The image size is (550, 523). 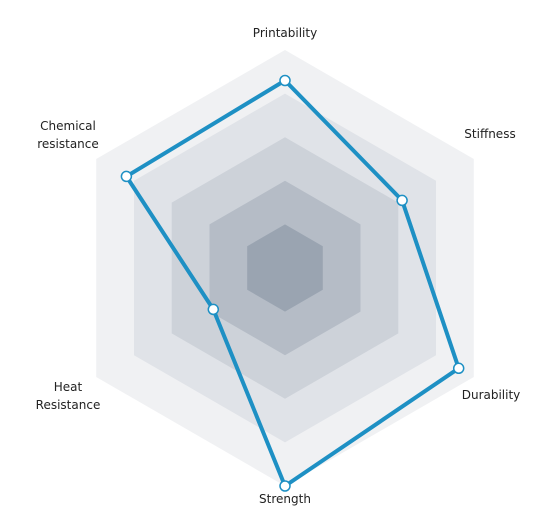 I want to click on data-point-strength, so click(x=285, y=486).